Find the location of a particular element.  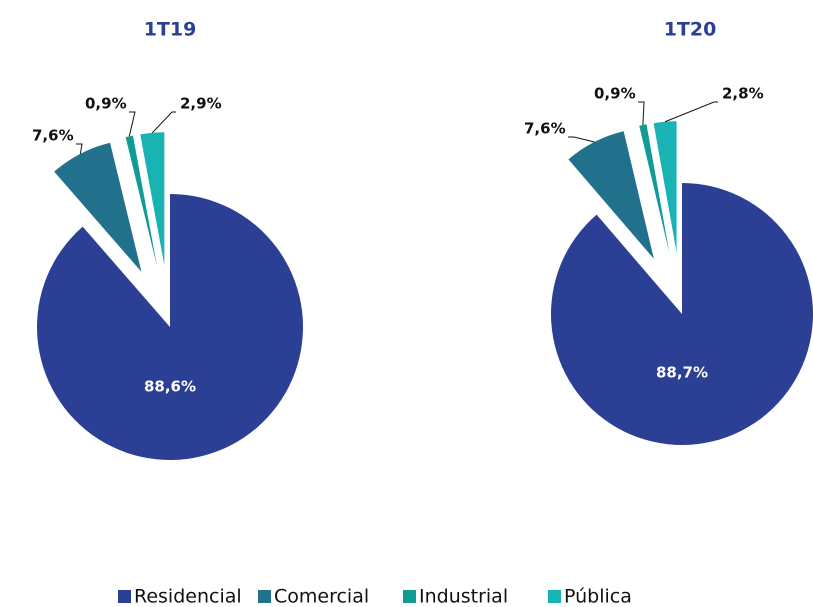

legend-label: Residencial is located at coordinates (188, 596).